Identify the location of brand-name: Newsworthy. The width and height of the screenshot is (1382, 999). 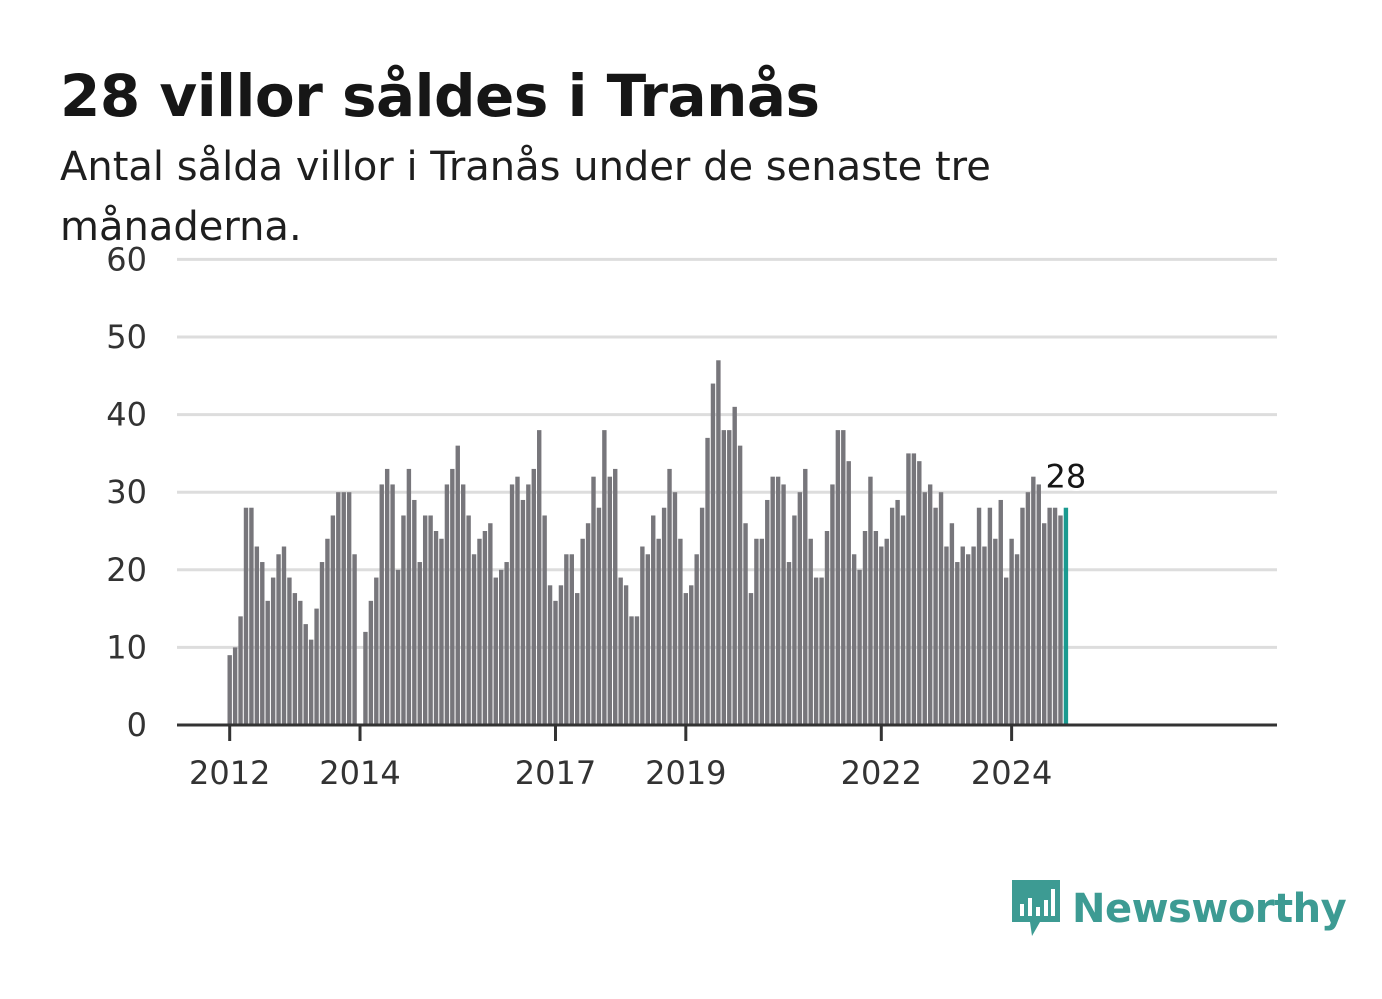
(1209, 909).